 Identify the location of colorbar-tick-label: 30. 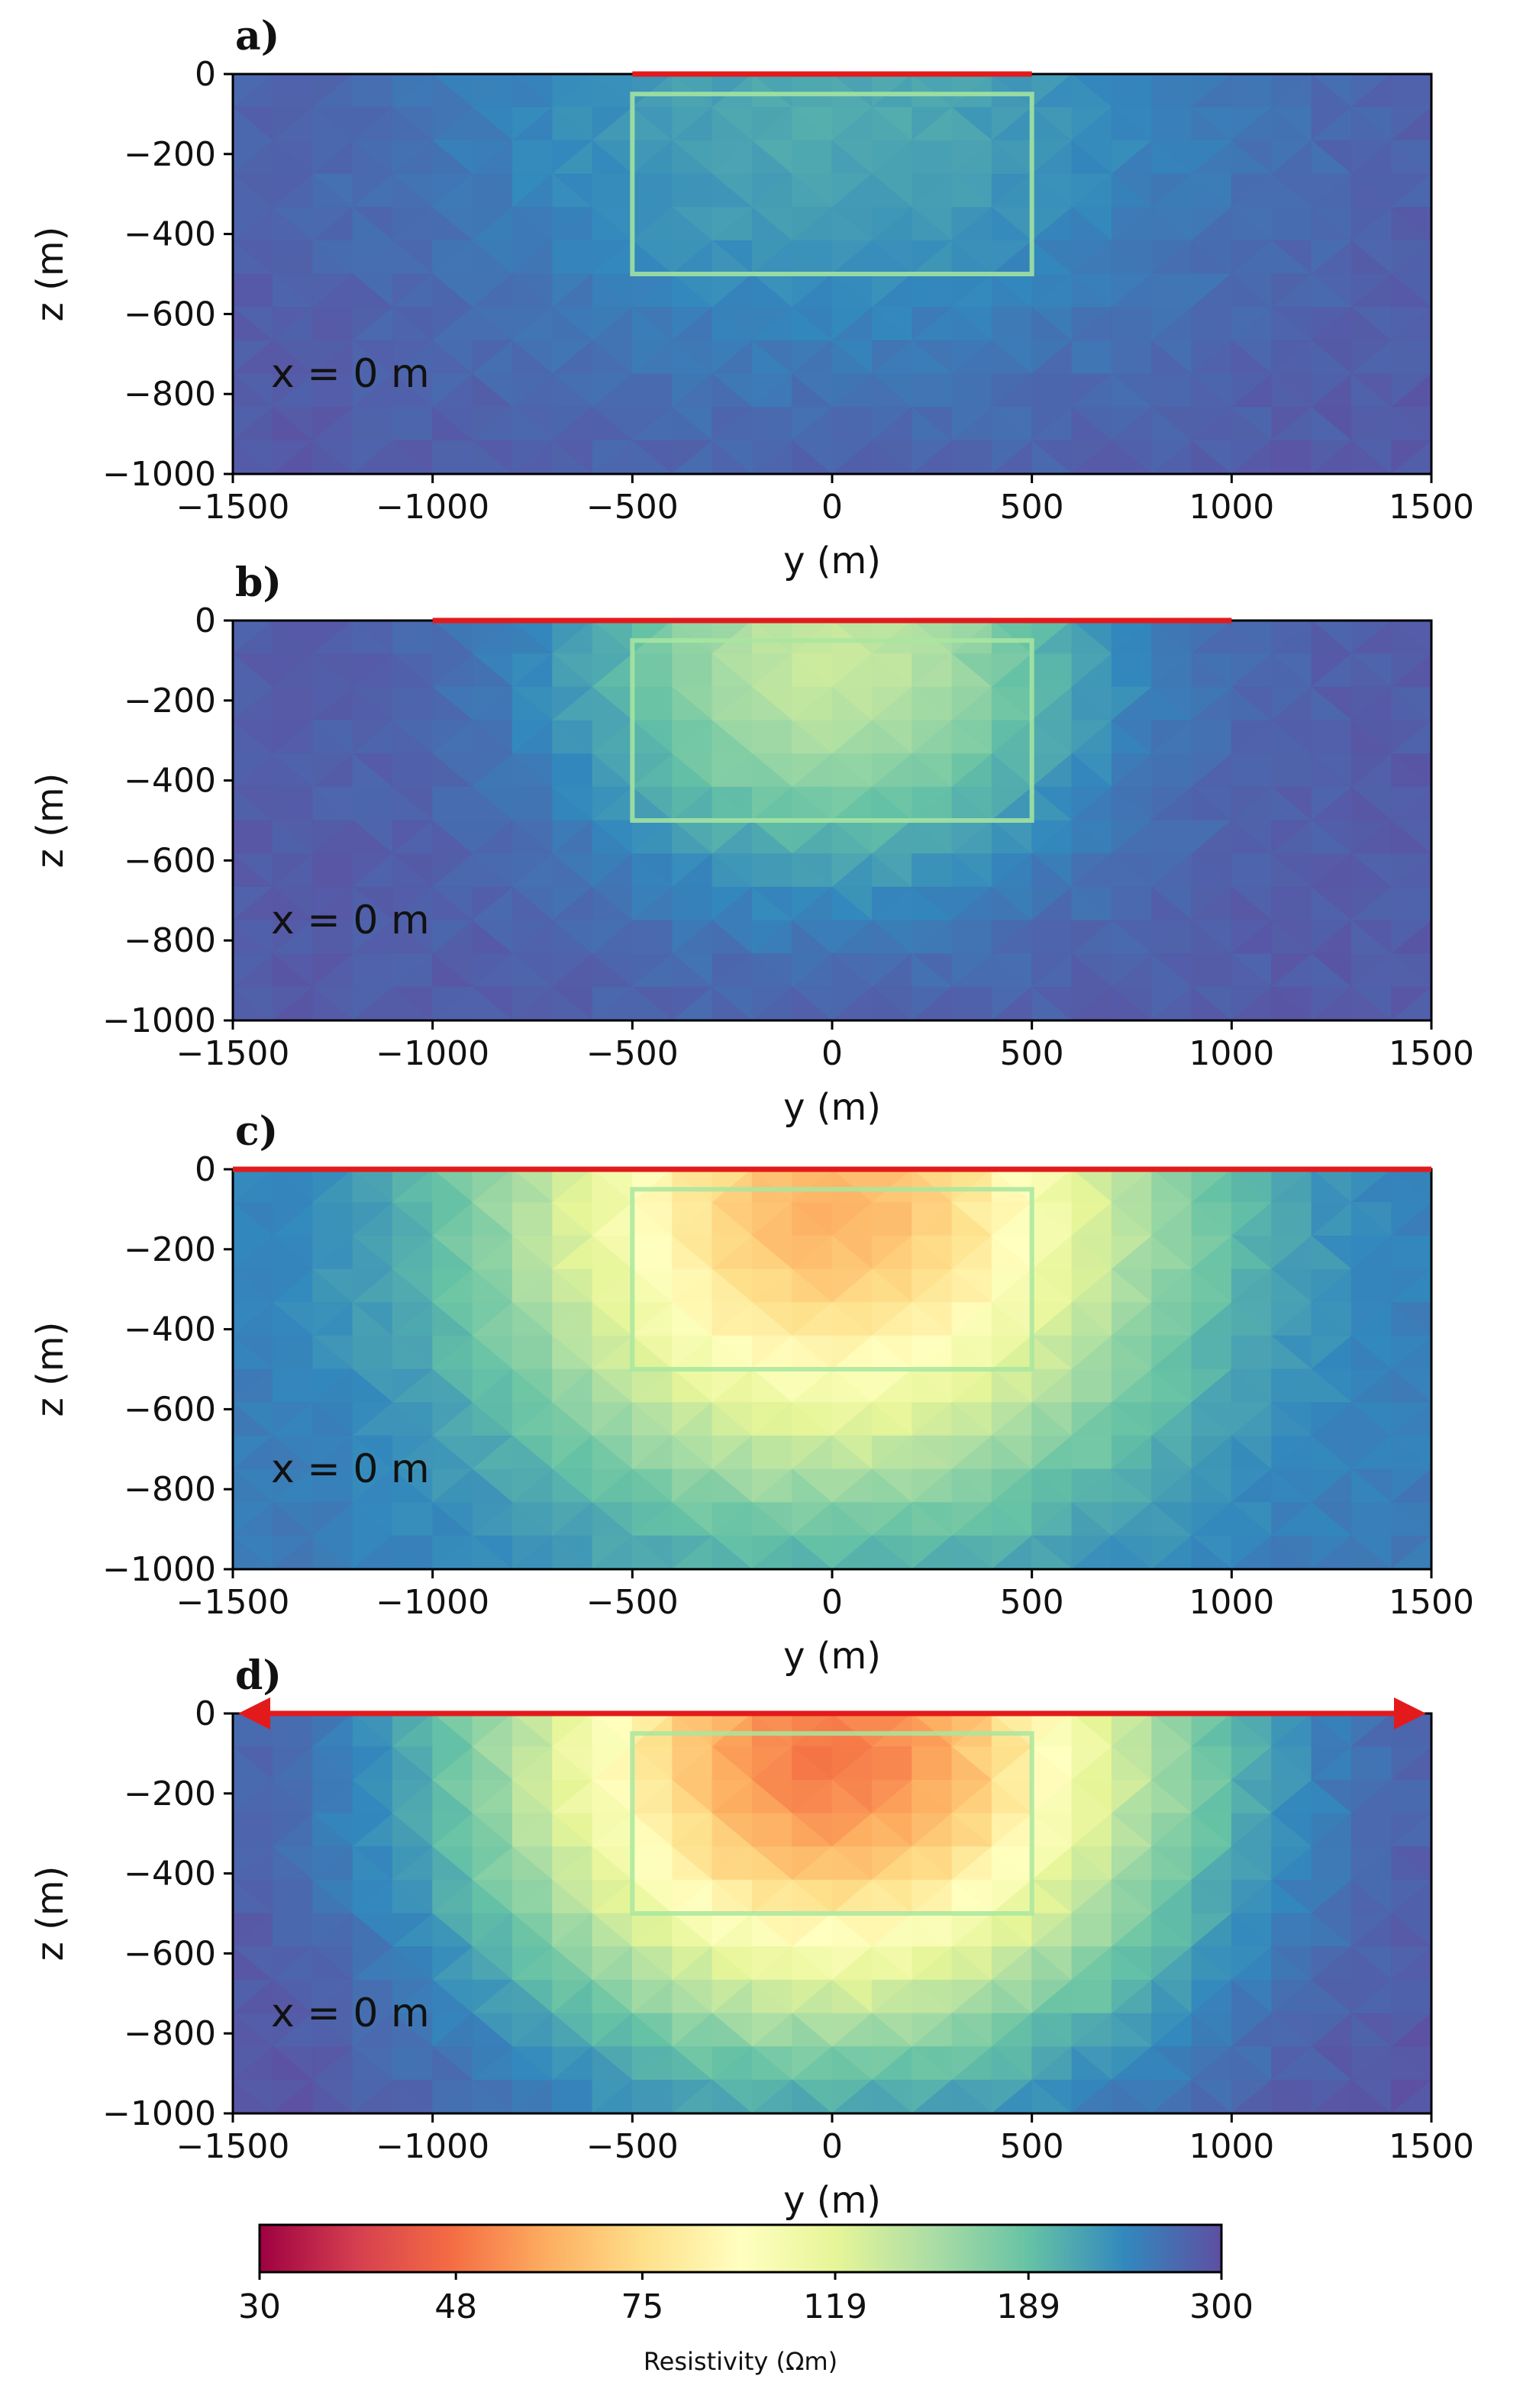
(259, 2307).